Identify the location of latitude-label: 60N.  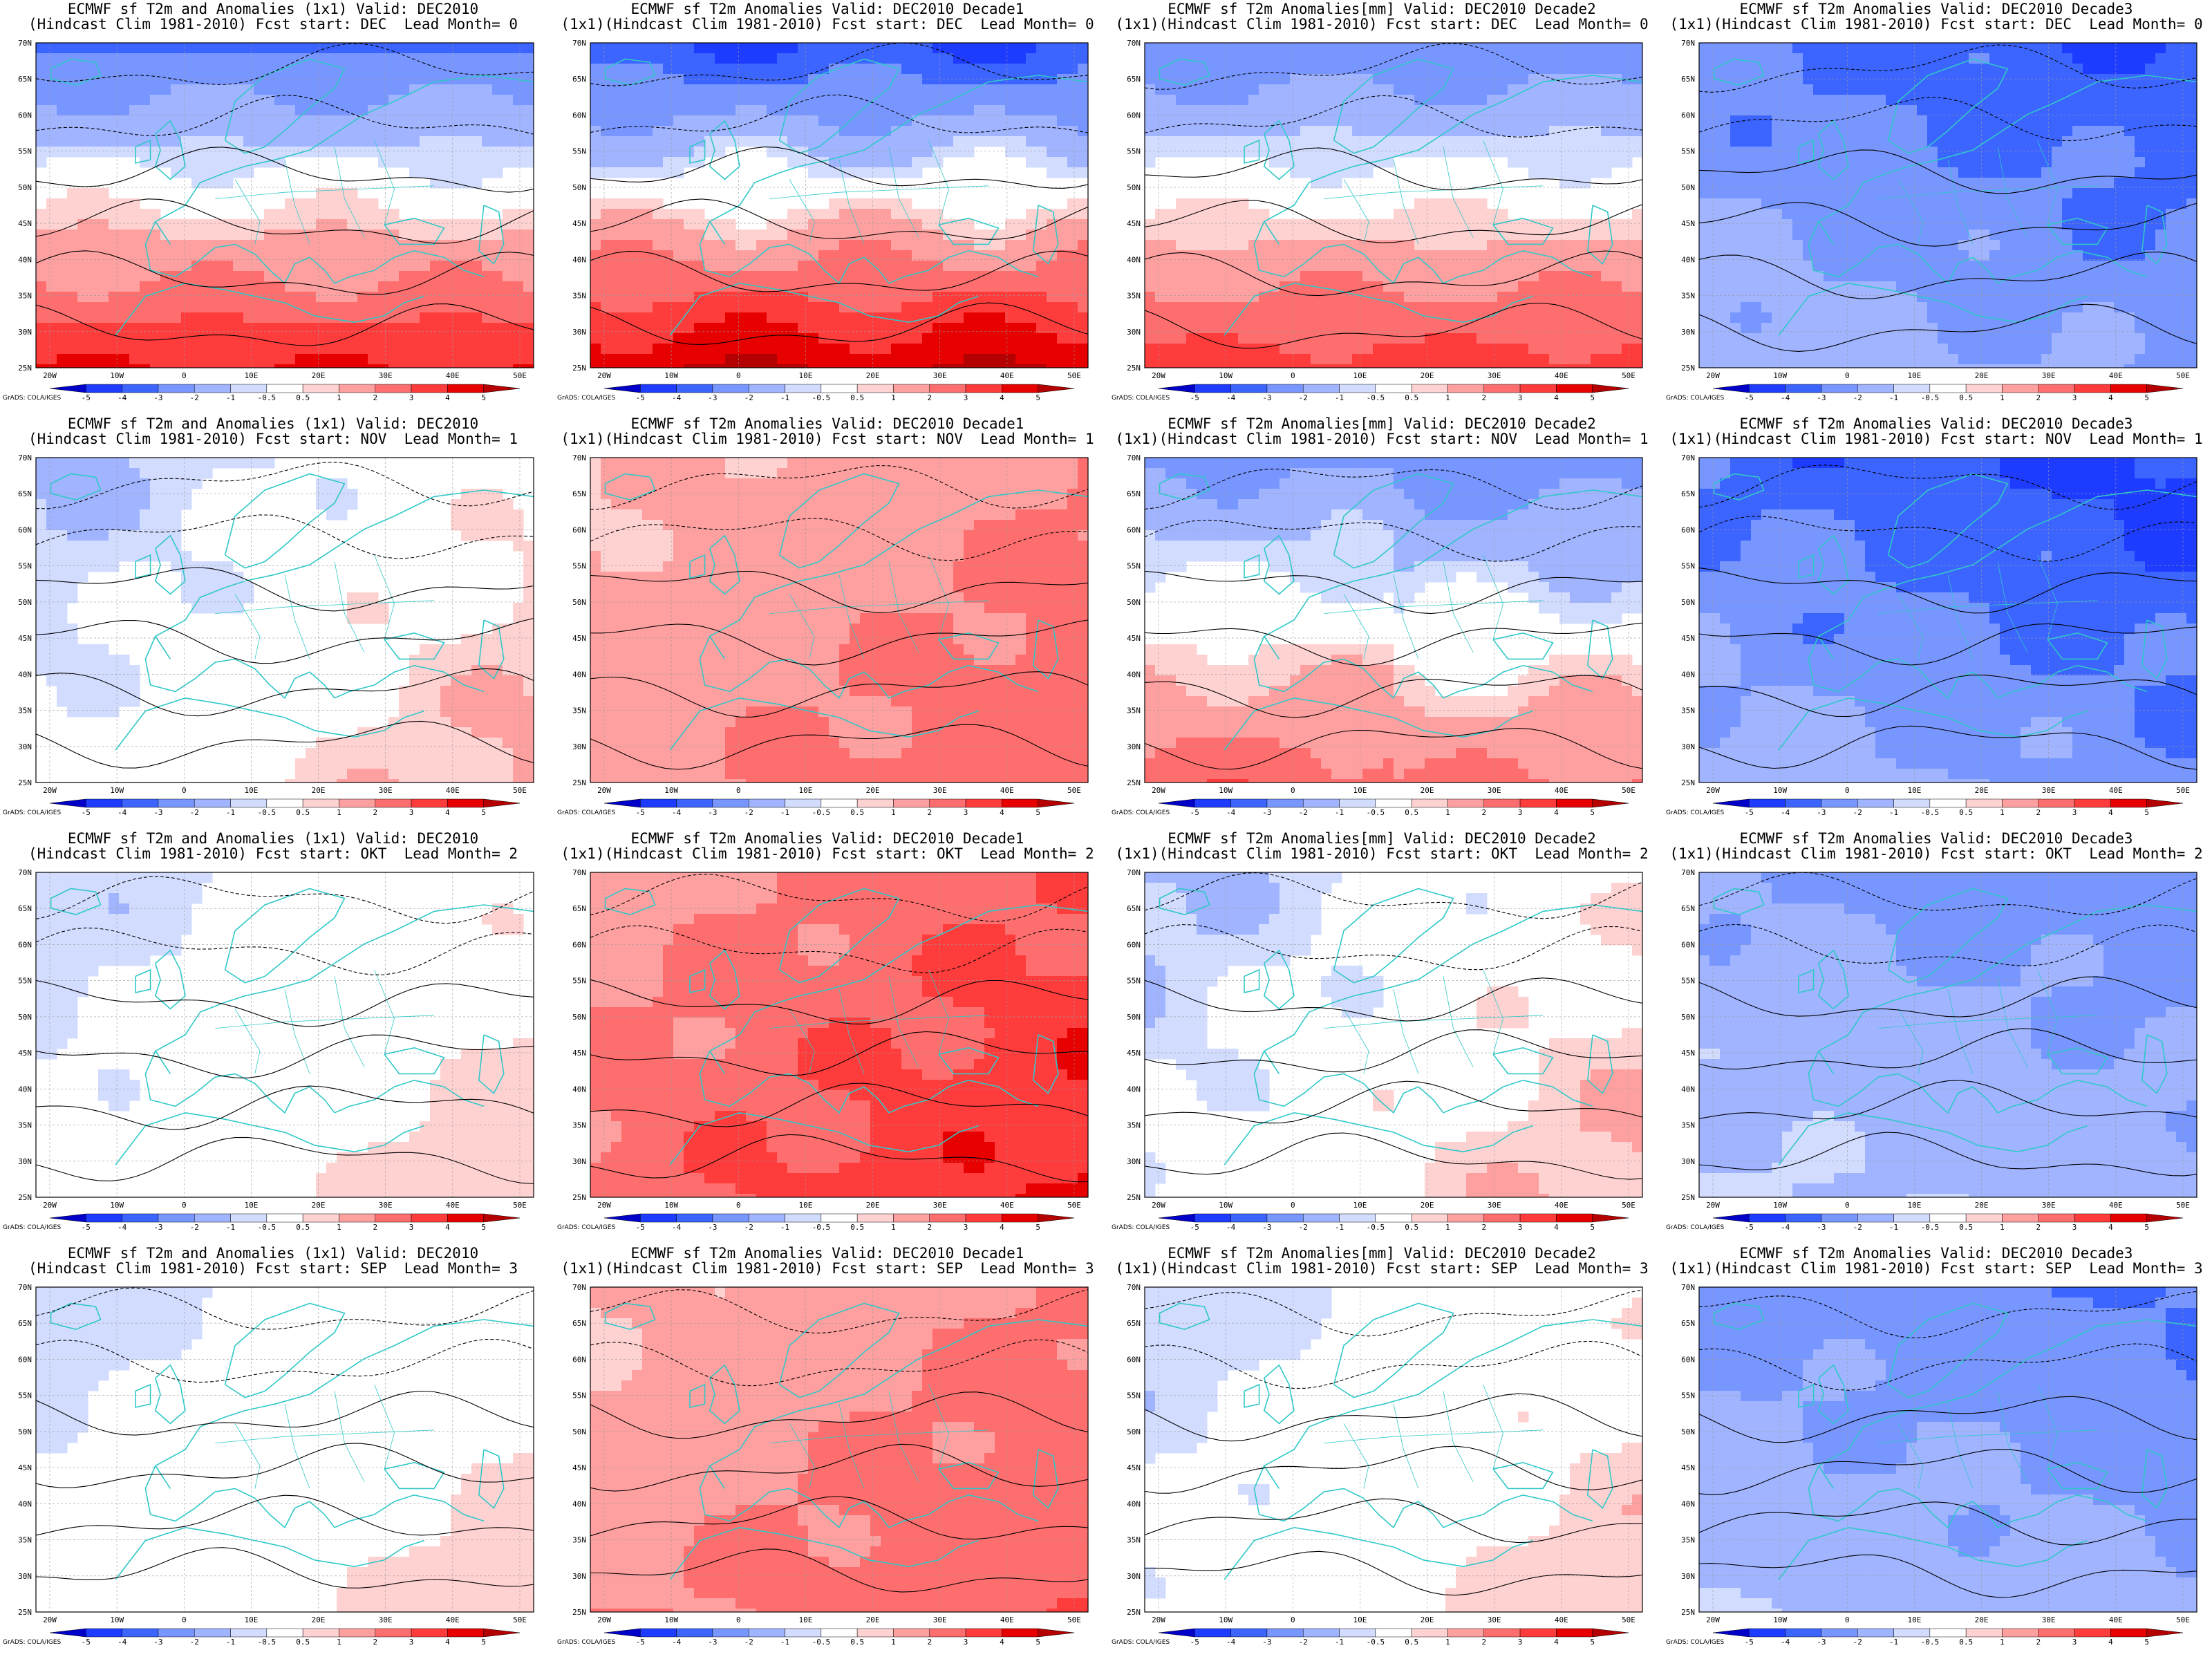
(1688, 1359).